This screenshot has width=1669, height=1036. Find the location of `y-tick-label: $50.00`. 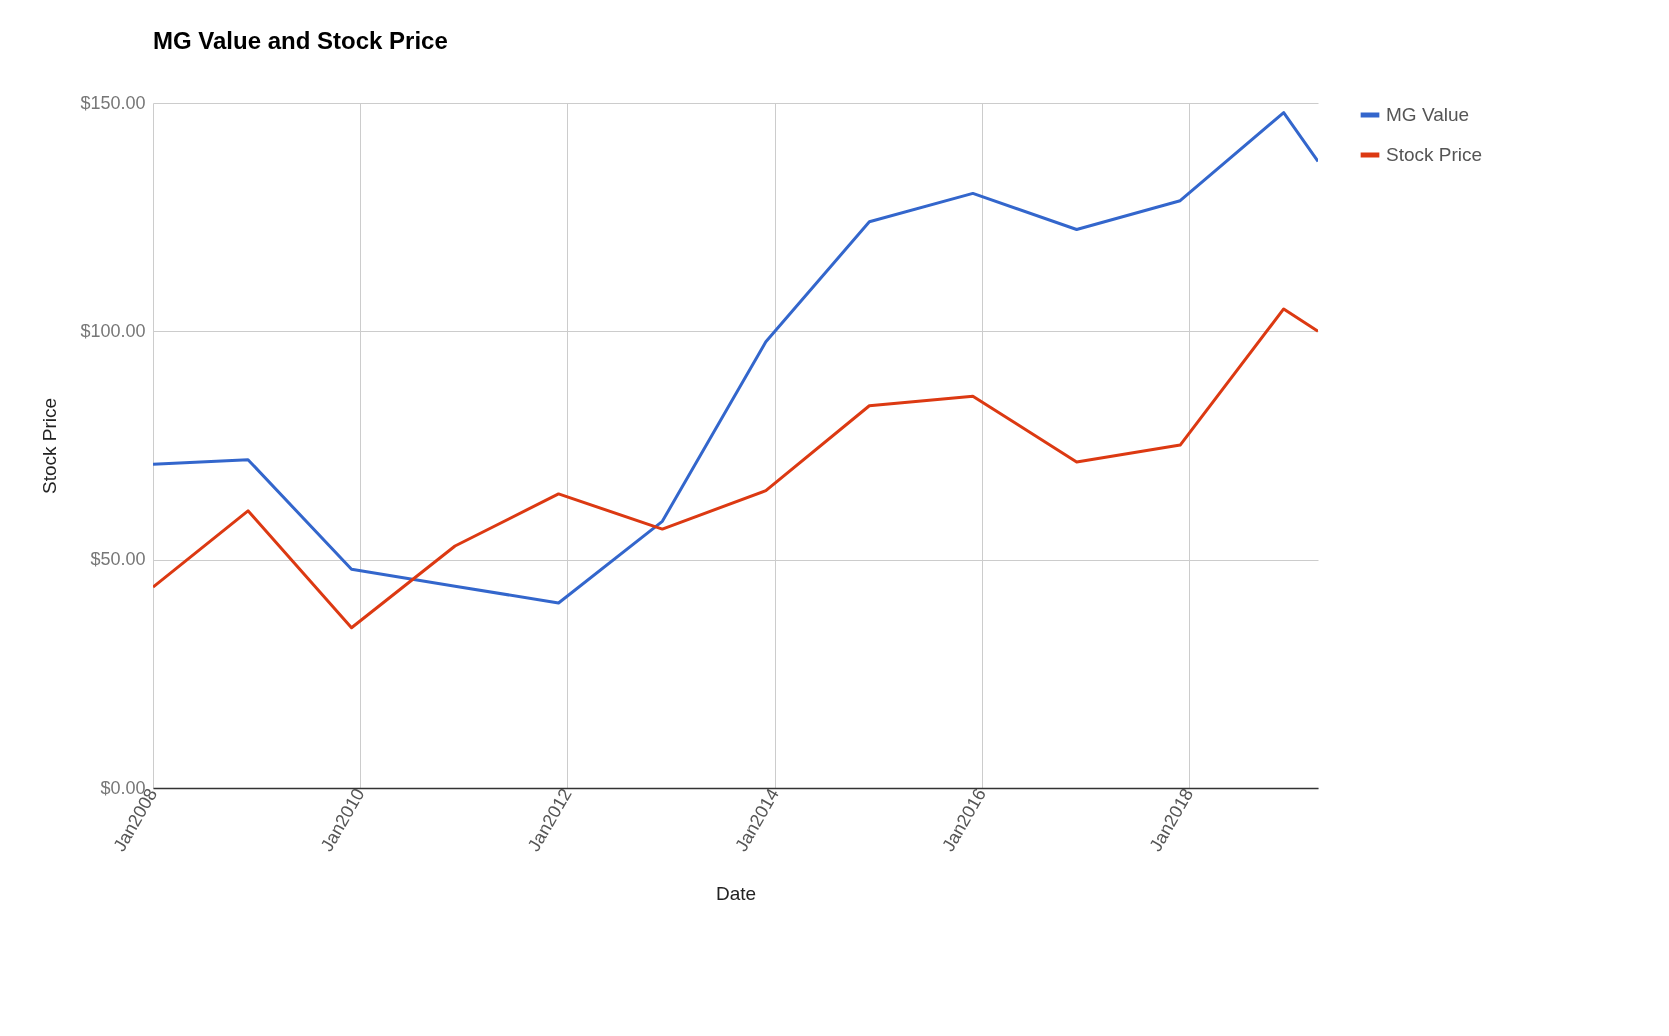

y-tick-label: $50.00 is located at coordinates (118, 559).